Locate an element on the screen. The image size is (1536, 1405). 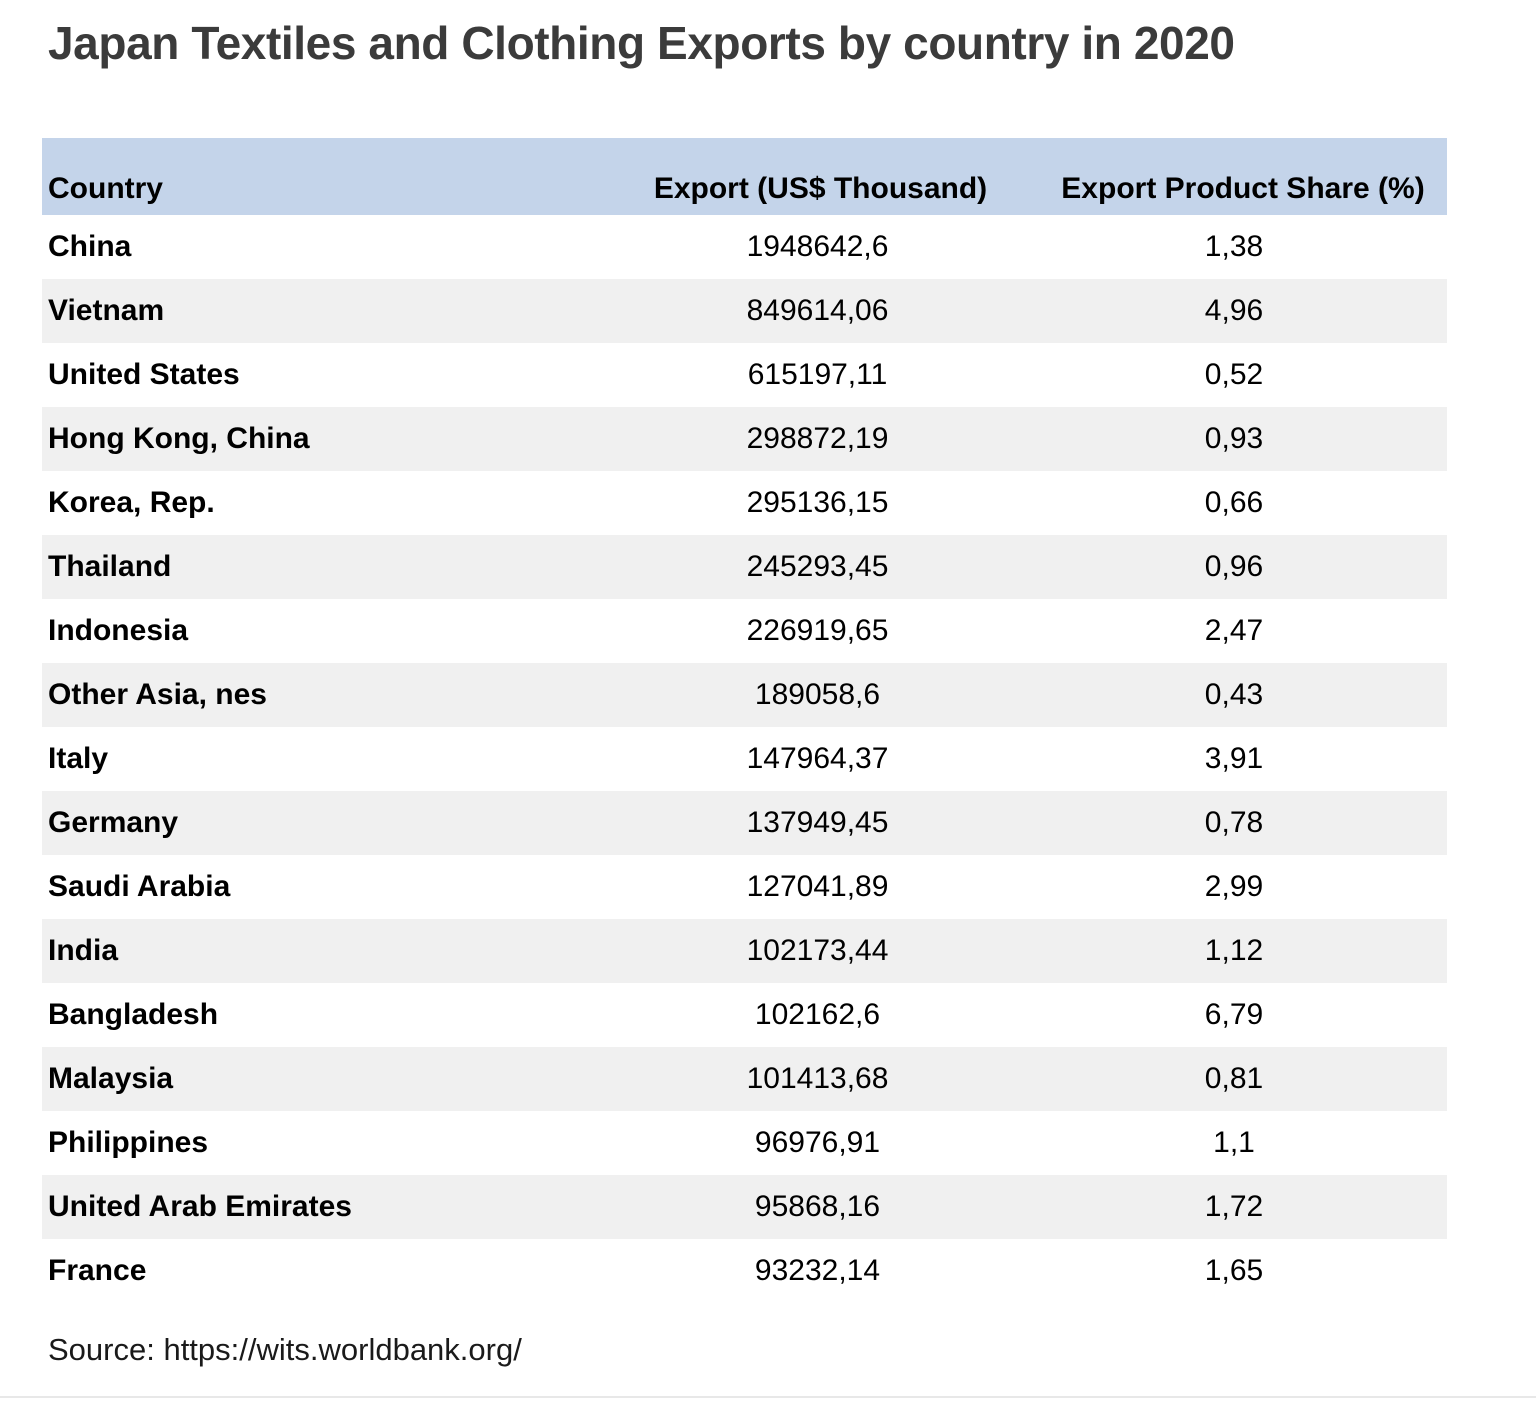
cell-country: Malaysia is located at coordinates (111, 1078).